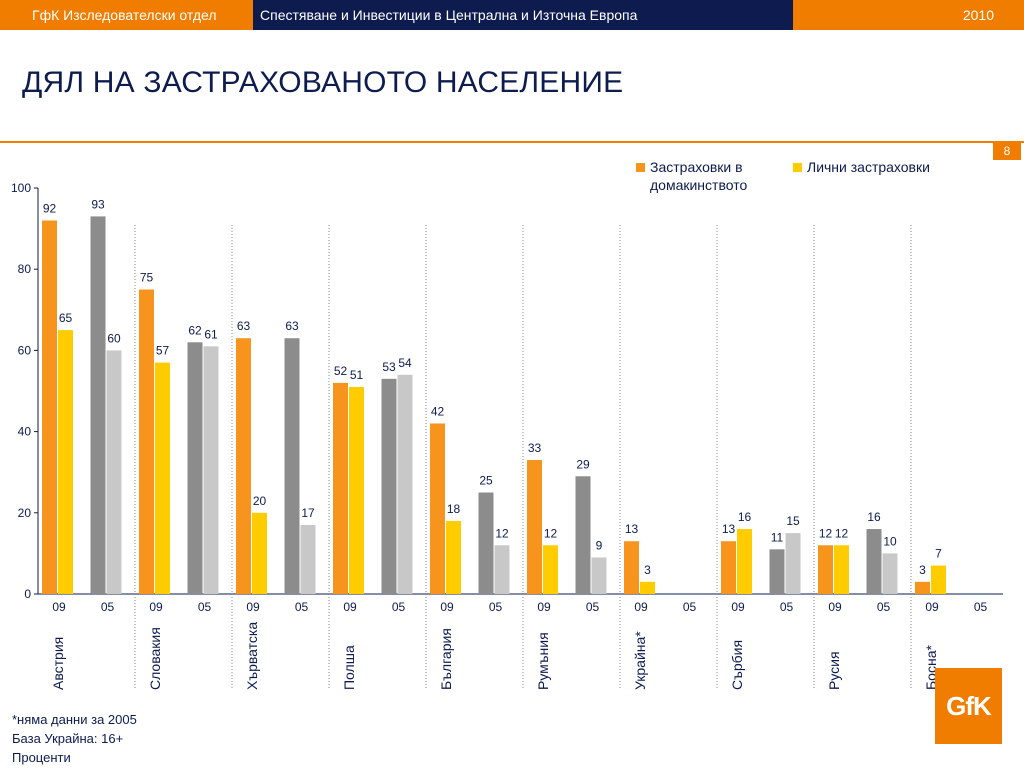  I want to click on year-label: 2010, so click(909, 15).